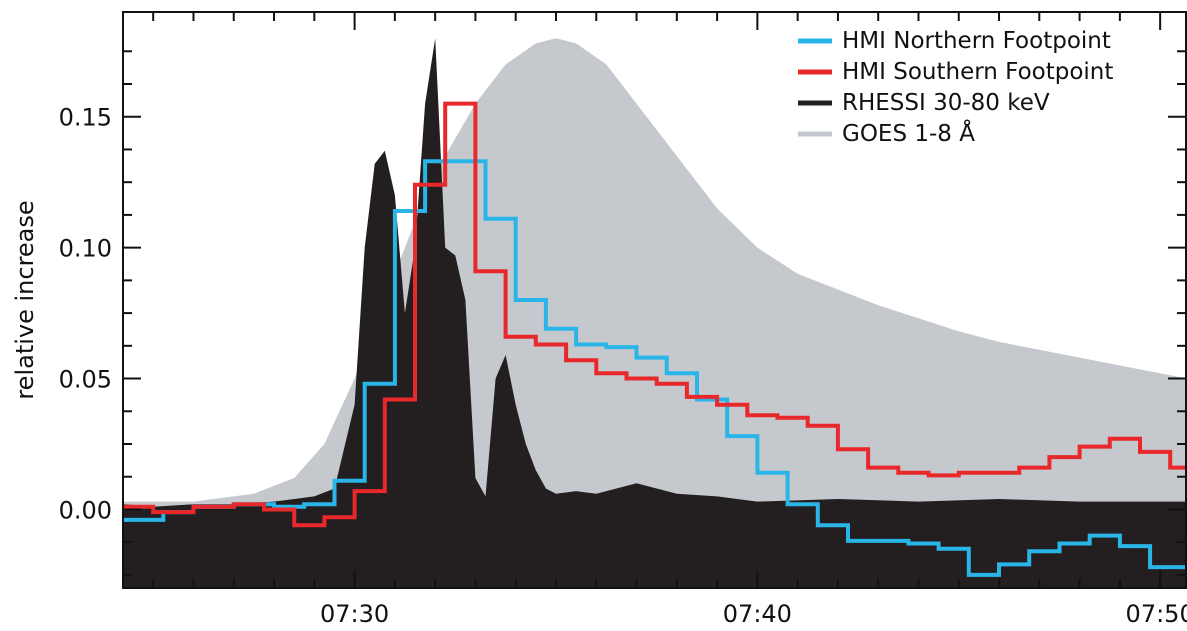 This screenshot has height=631, width=1187. Describe the element at coordinates (976, 41) in the screenshot. I see `legend-label: HMI Northern Footpoint` at that location.